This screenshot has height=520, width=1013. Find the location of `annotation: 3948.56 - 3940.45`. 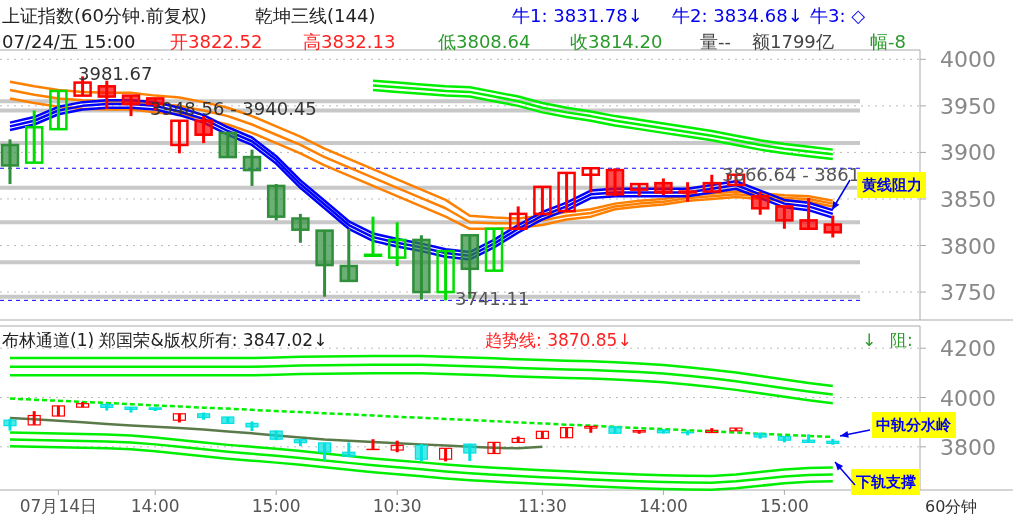

annotation: 3948.56 - 3940.45 is located at coordinates (233, 108).